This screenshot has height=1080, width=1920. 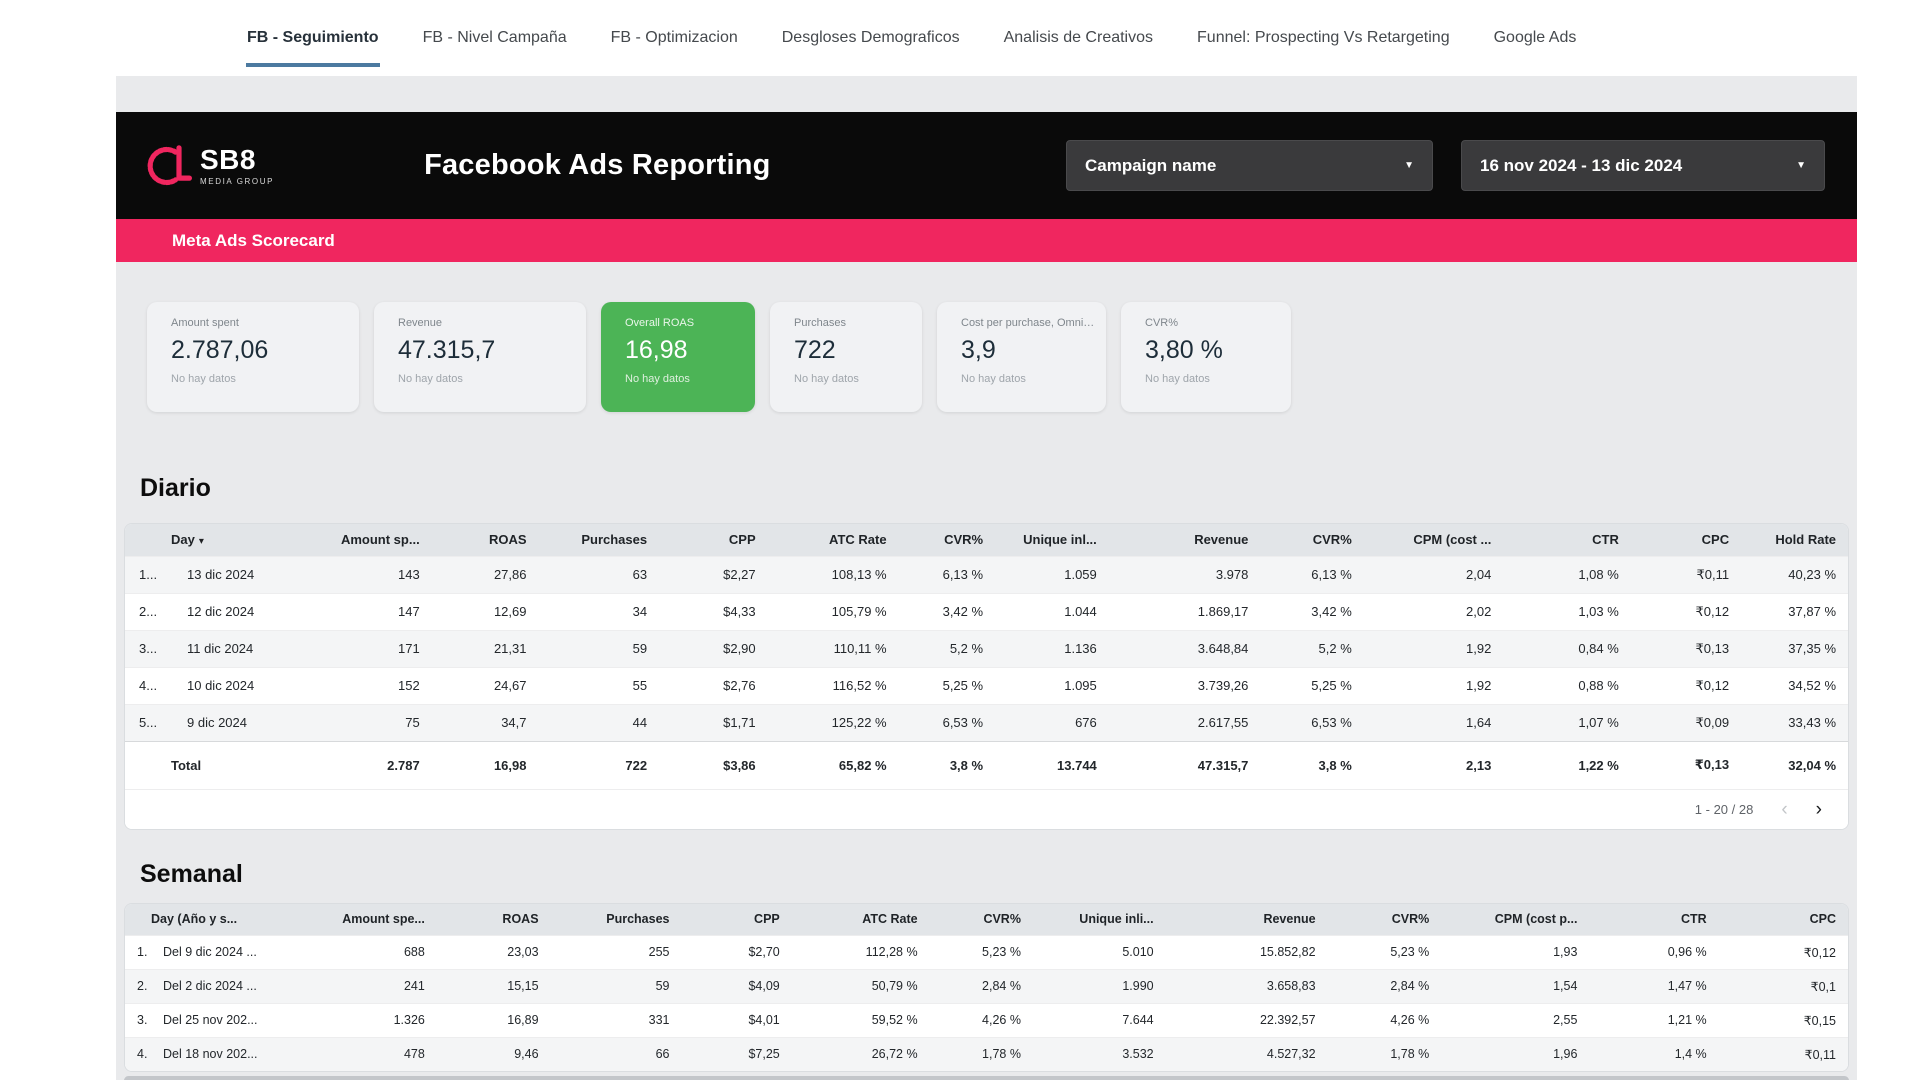 I want to click on column-header-hold-rate: Hold Rate, so click(x=1794, y=540).